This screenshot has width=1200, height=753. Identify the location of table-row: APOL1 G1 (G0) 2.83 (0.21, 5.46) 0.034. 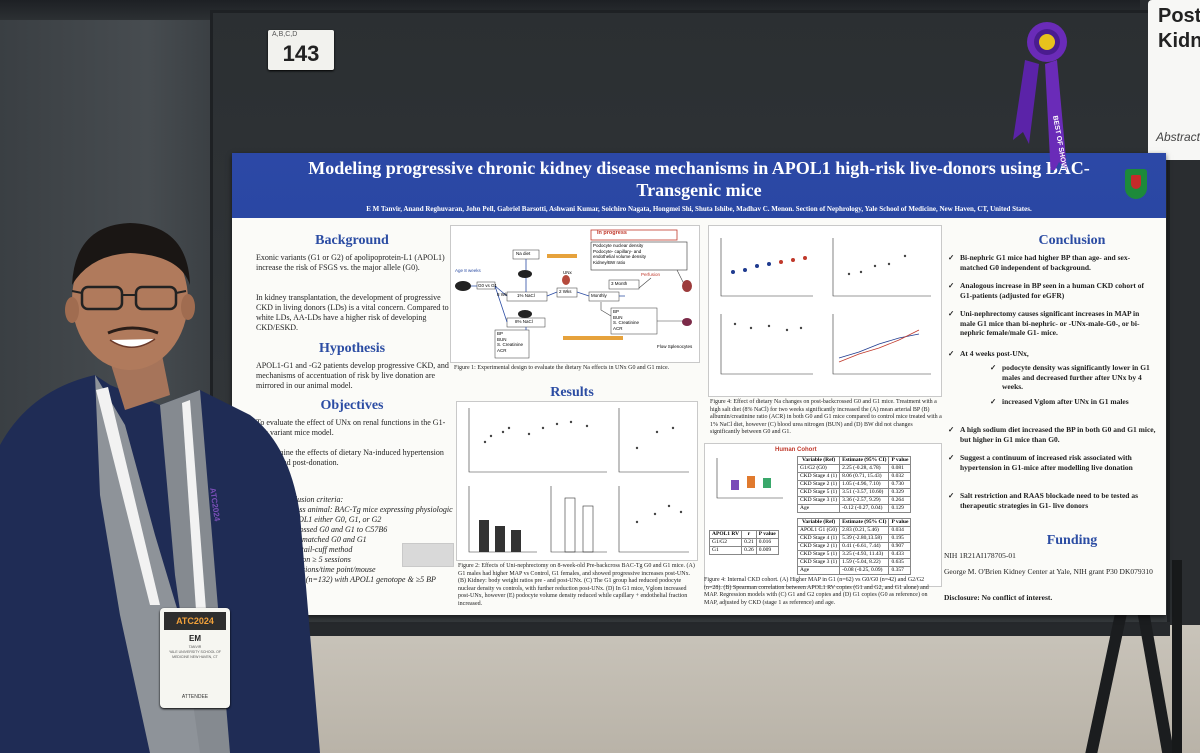
(854, 530).